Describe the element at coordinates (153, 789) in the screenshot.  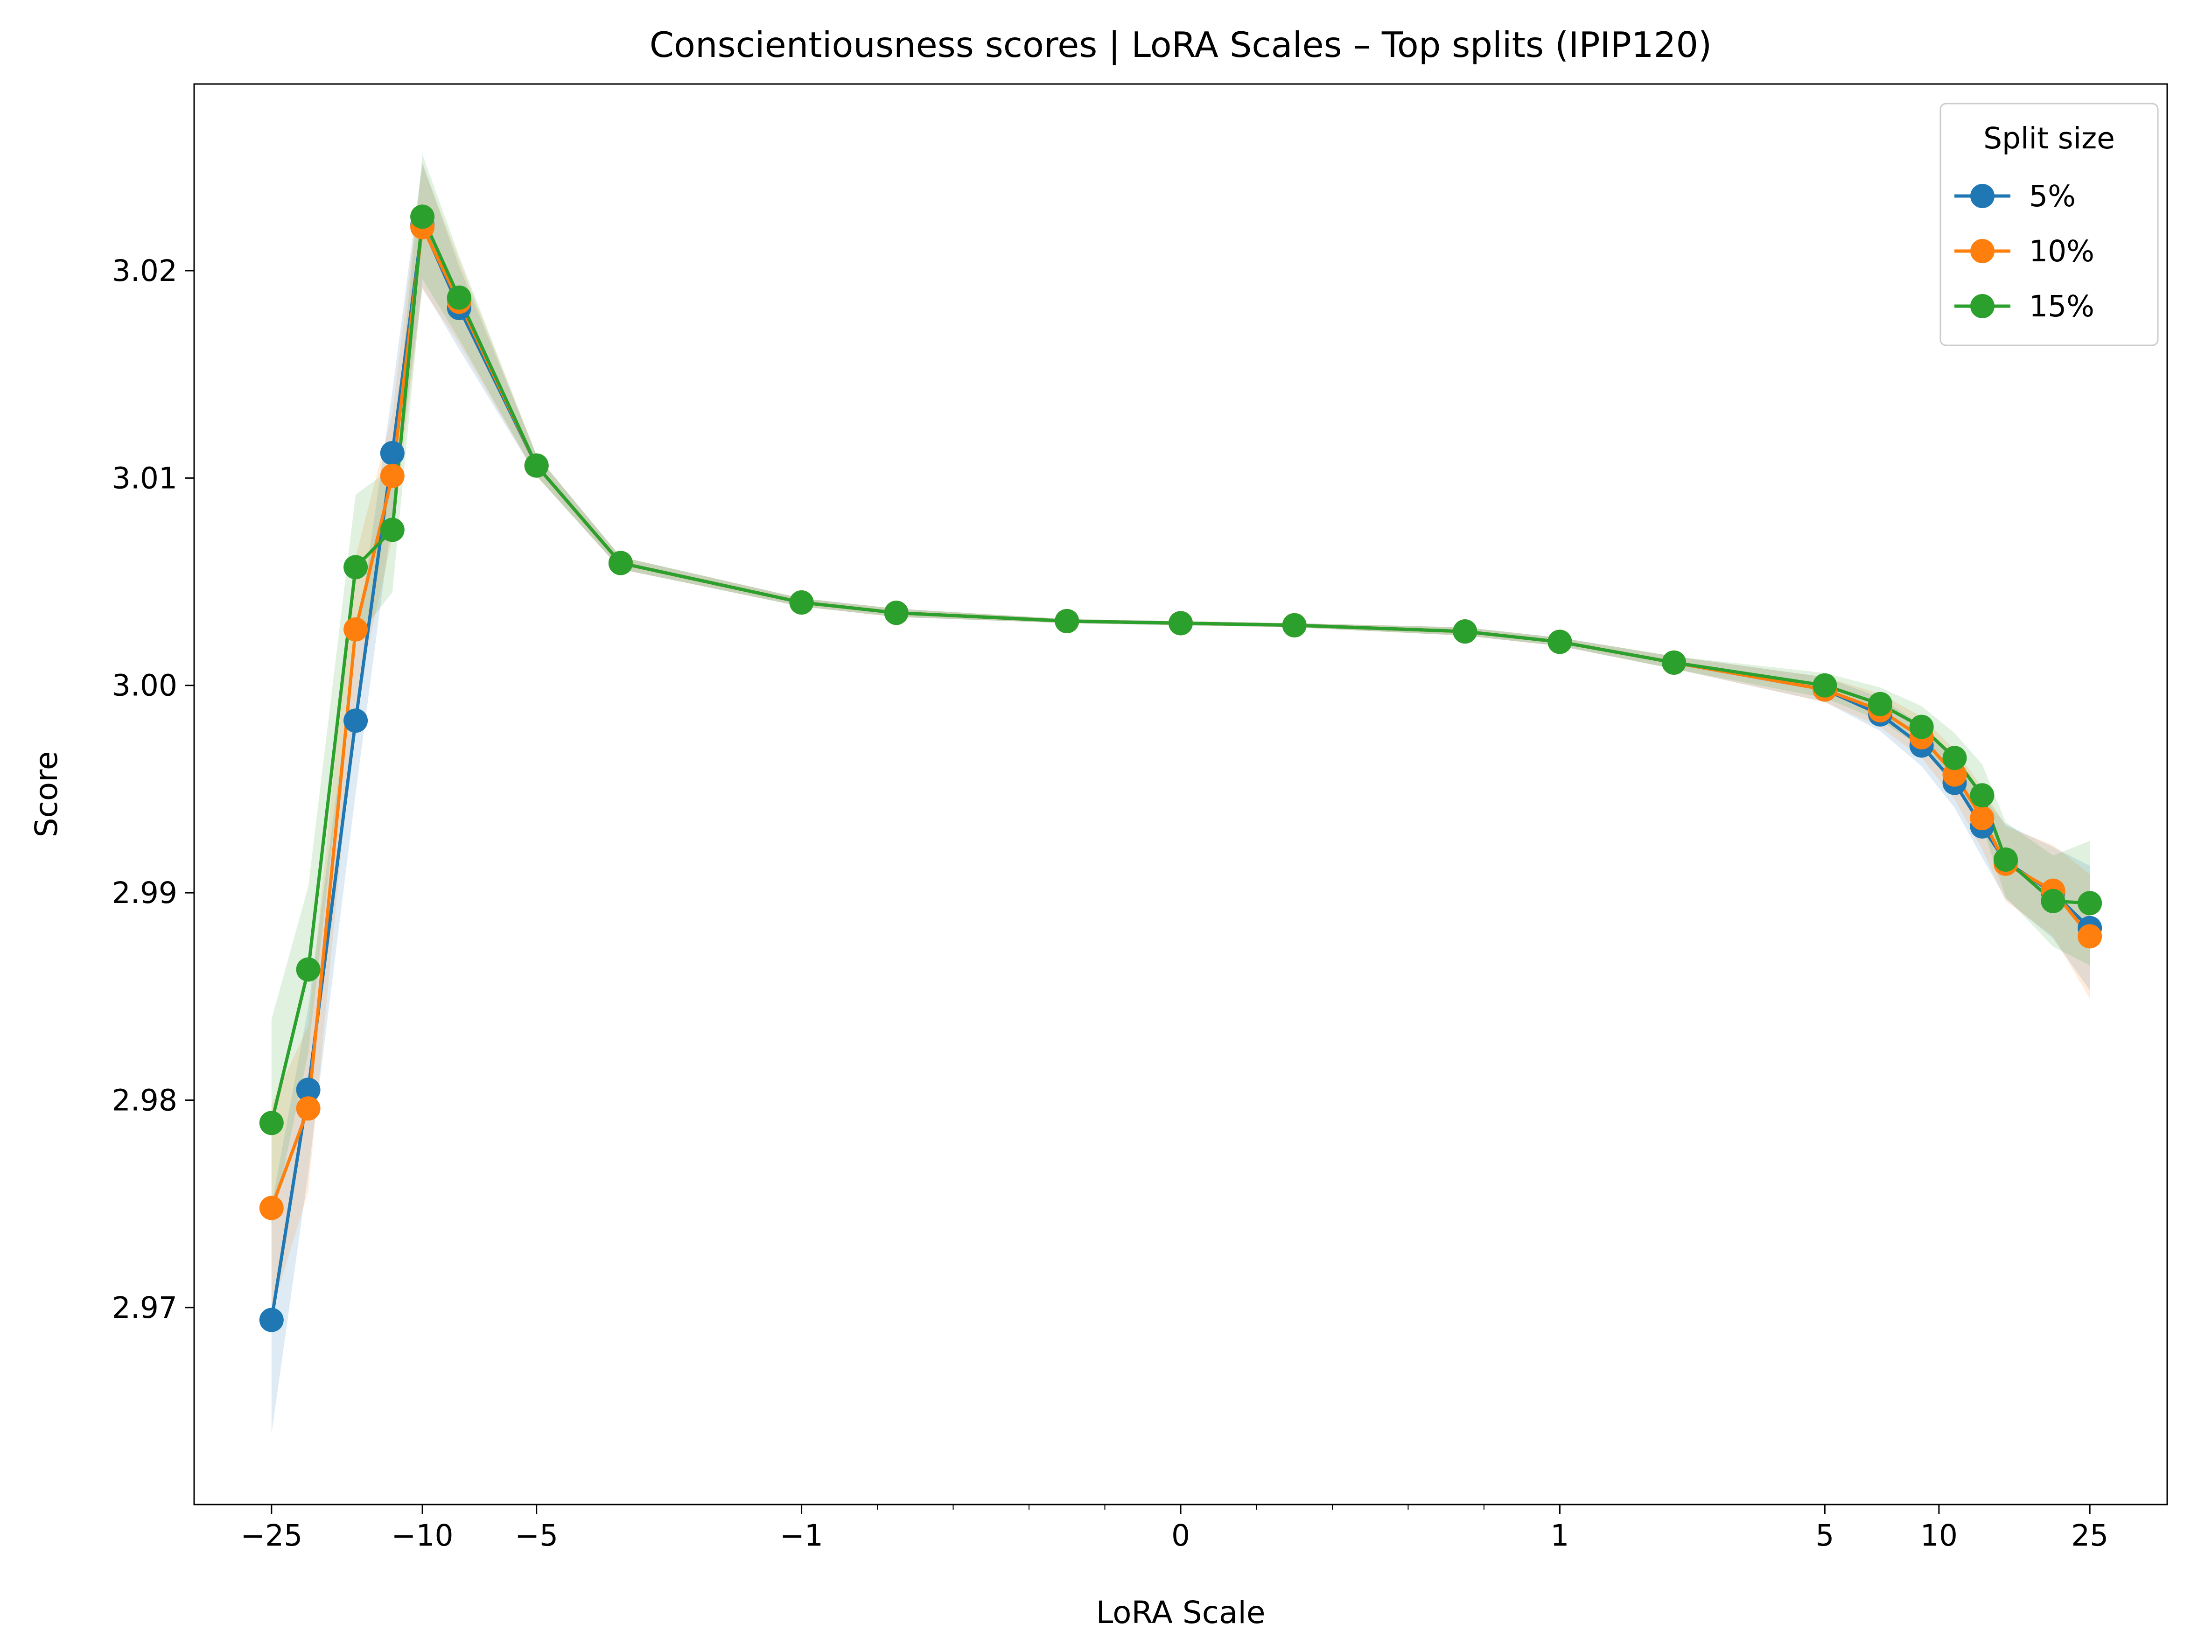
I see `y-axis: 2.97 2.98 2.99 3.00 3.01 3.02` at that location.